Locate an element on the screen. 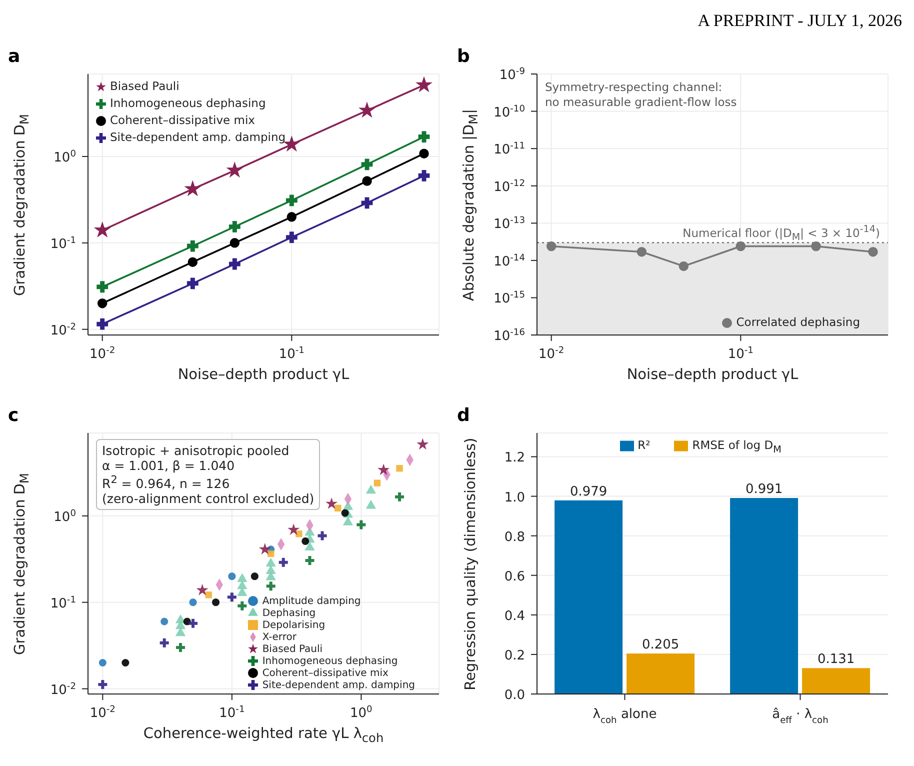 This screenshot has width=914, height=766. legend-label: Amplitude damping is located at coordinates (311, 601).